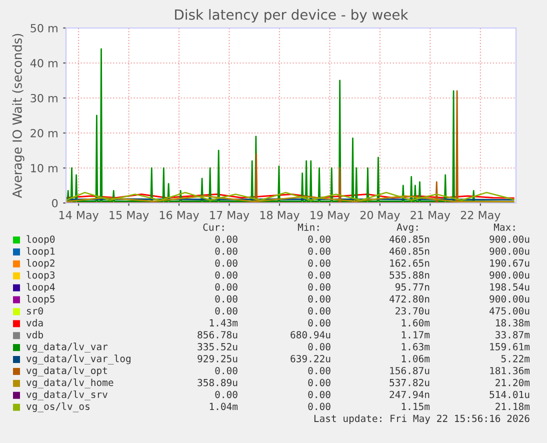 This screenshot has height=443, width=547. What do you see at coordinates (410, 382) in the screenshot?
I see `text: 537.82u` at bounding box center [410, 382].